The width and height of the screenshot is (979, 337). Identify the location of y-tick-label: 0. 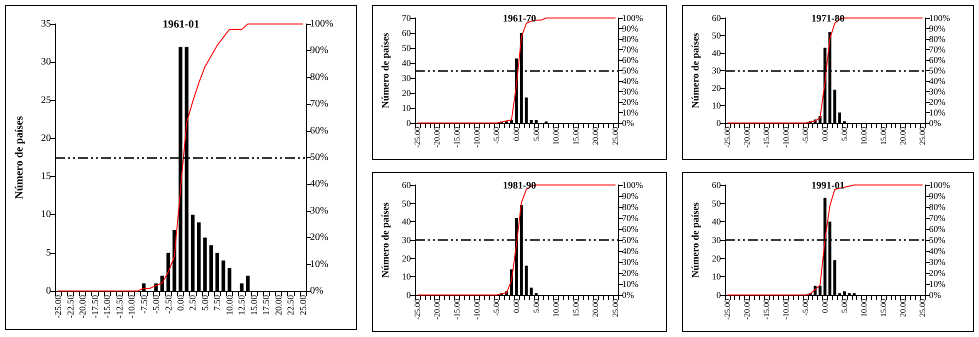
(48, 291).